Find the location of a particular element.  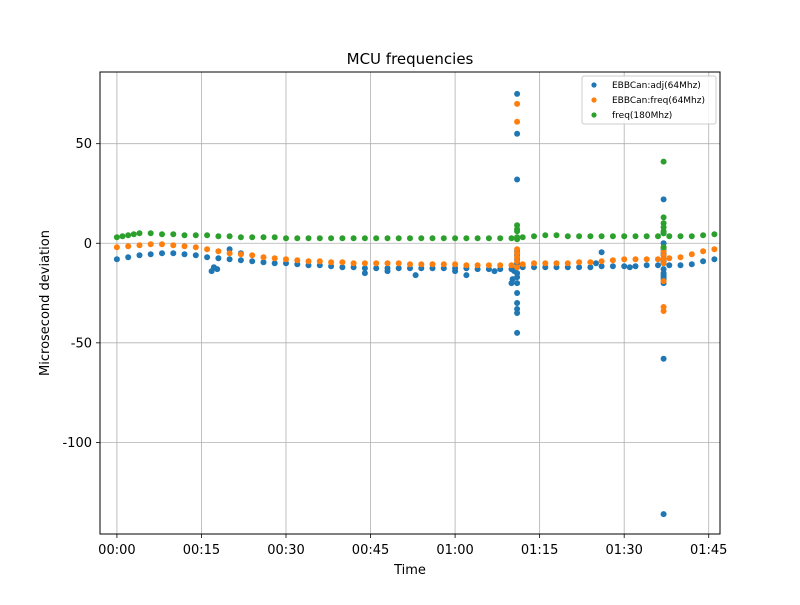

y-tick-label: -50 is located at coordinates (81, 343).